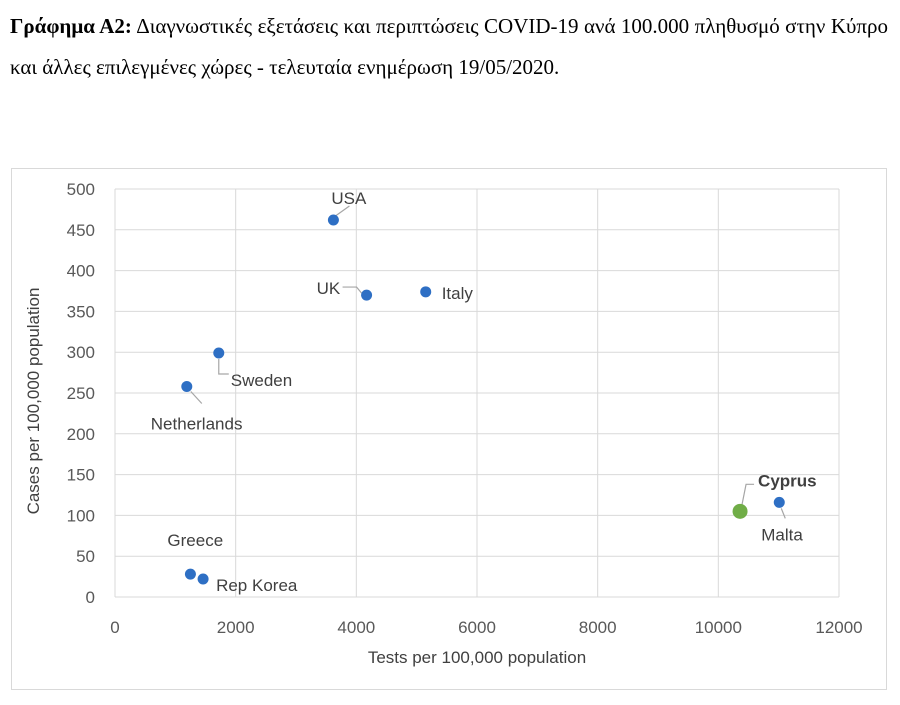 The image size is (900, 705). I want to click on y-tick-label: 500, so click(81, 189).